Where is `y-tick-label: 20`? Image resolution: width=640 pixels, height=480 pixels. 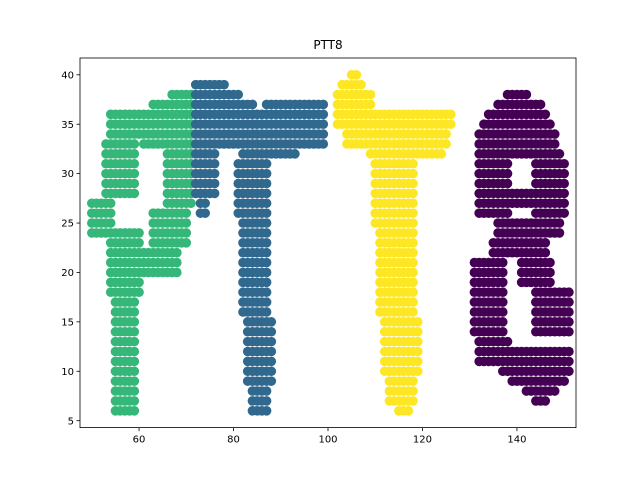
y-tick-label: 20 is located at coordinates (67, 273).